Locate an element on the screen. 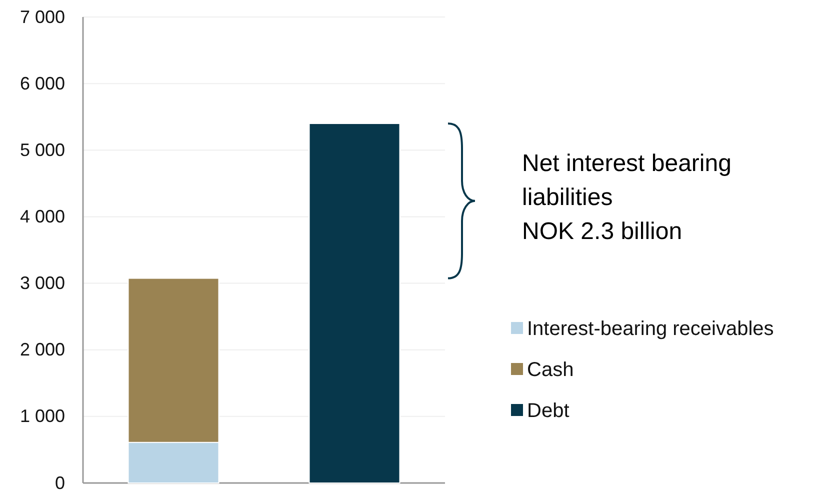  y-tick-label: 3 000 is located at coordinates (42, 283).